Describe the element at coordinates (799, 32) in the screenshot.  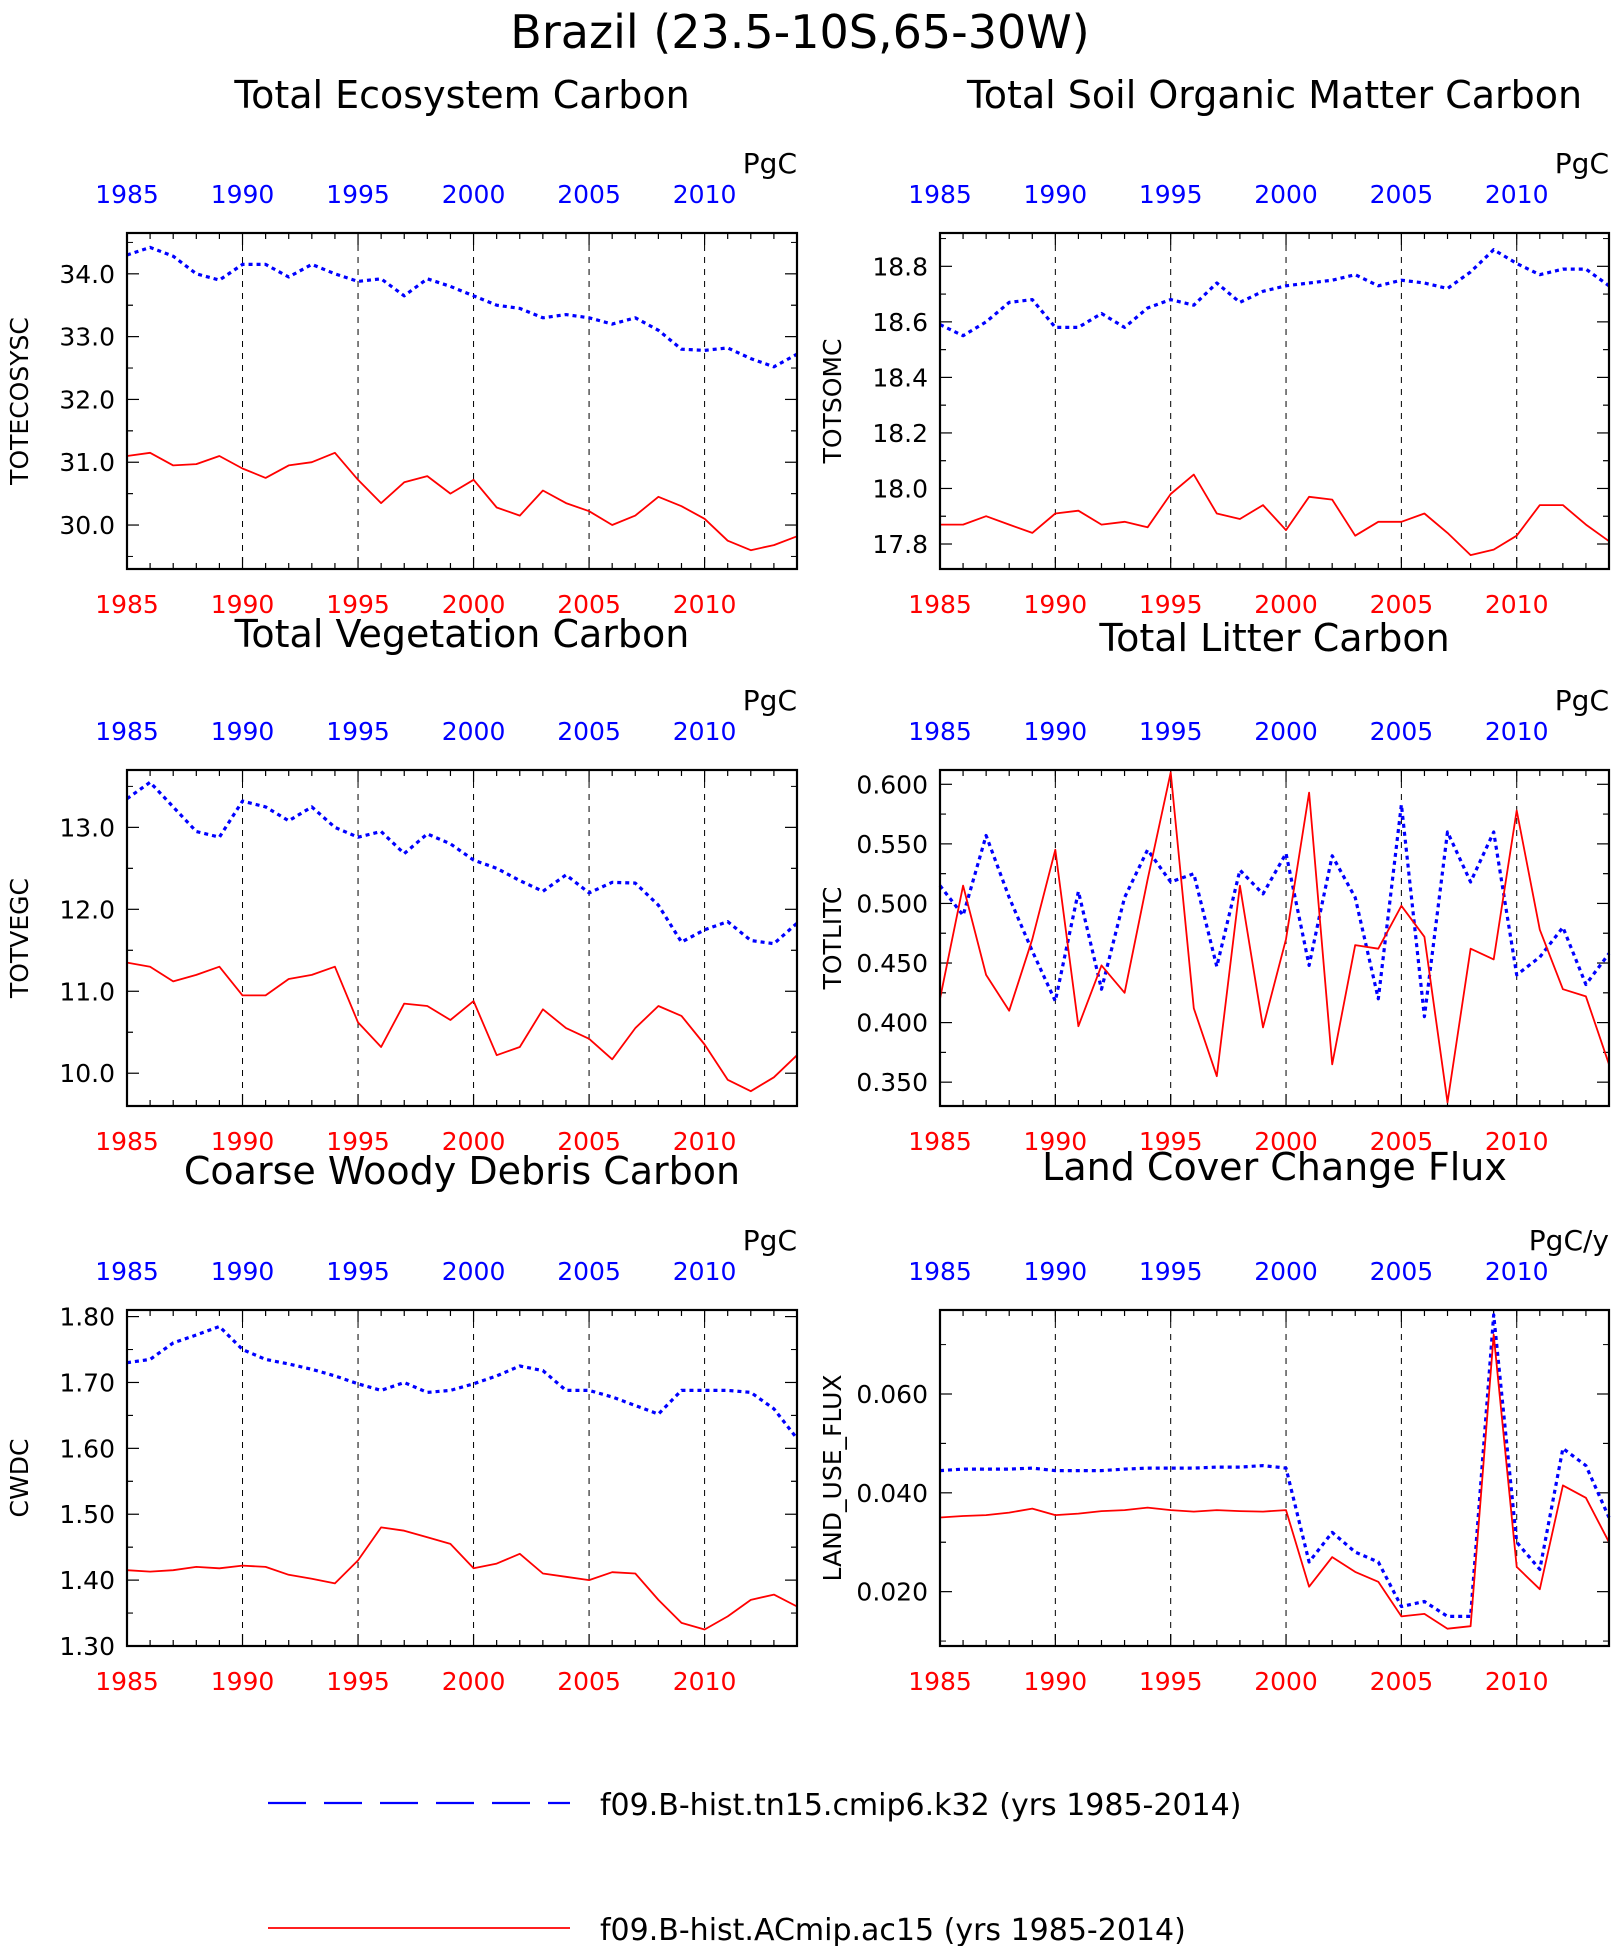
I see `figure-title: Brazil (23.5-10S,65-30W)` at that location.